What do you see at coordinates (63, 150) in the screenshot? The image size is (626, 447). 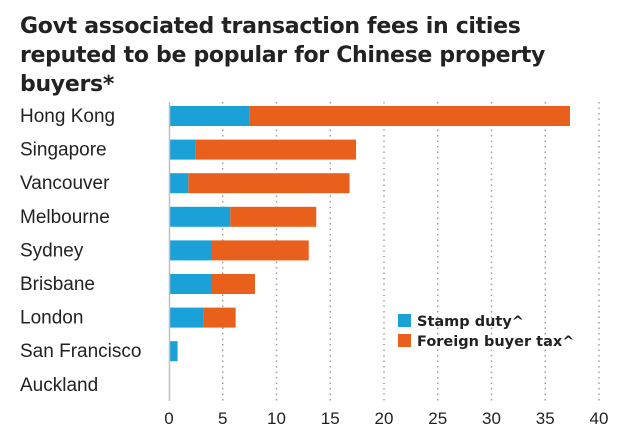 I see `category-label: Singapore` at bounding box center [63, 150].